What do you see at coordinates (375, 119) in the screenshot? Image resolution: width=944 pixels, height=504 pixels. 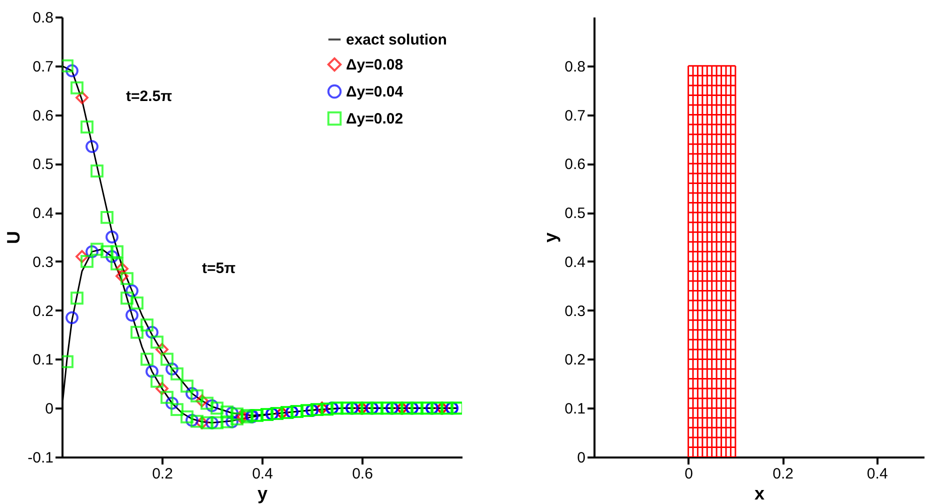 I see `legend-label: Δy=0.02` at bounding box center [375, 119].